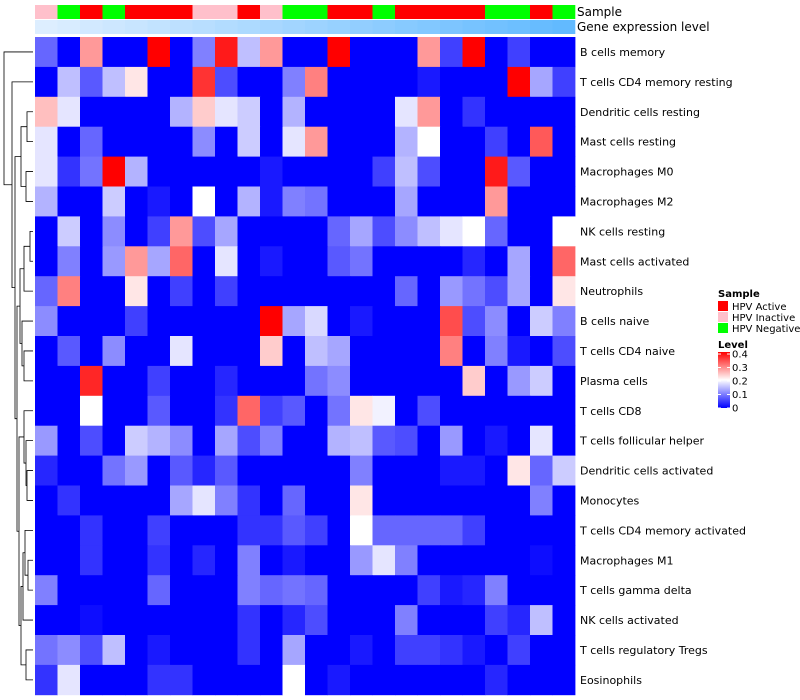 This screenshot has width=800, height=700. What do you see at coordinates (640, 112) in the screenshot?
I see `row-label: Dendritic cells resting` at bounding box center [640, 112].